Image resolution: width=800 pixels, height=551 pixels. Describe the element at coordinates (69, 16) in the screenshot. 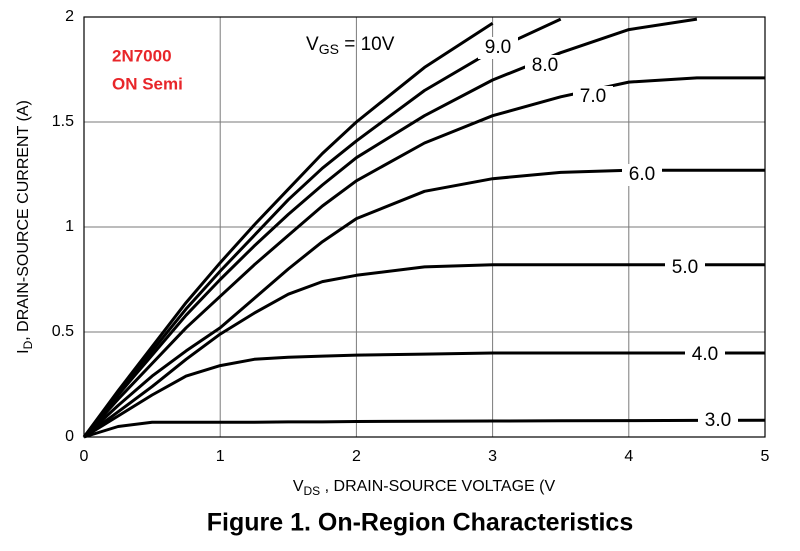

I see `y-tick-label: 2` at that location.